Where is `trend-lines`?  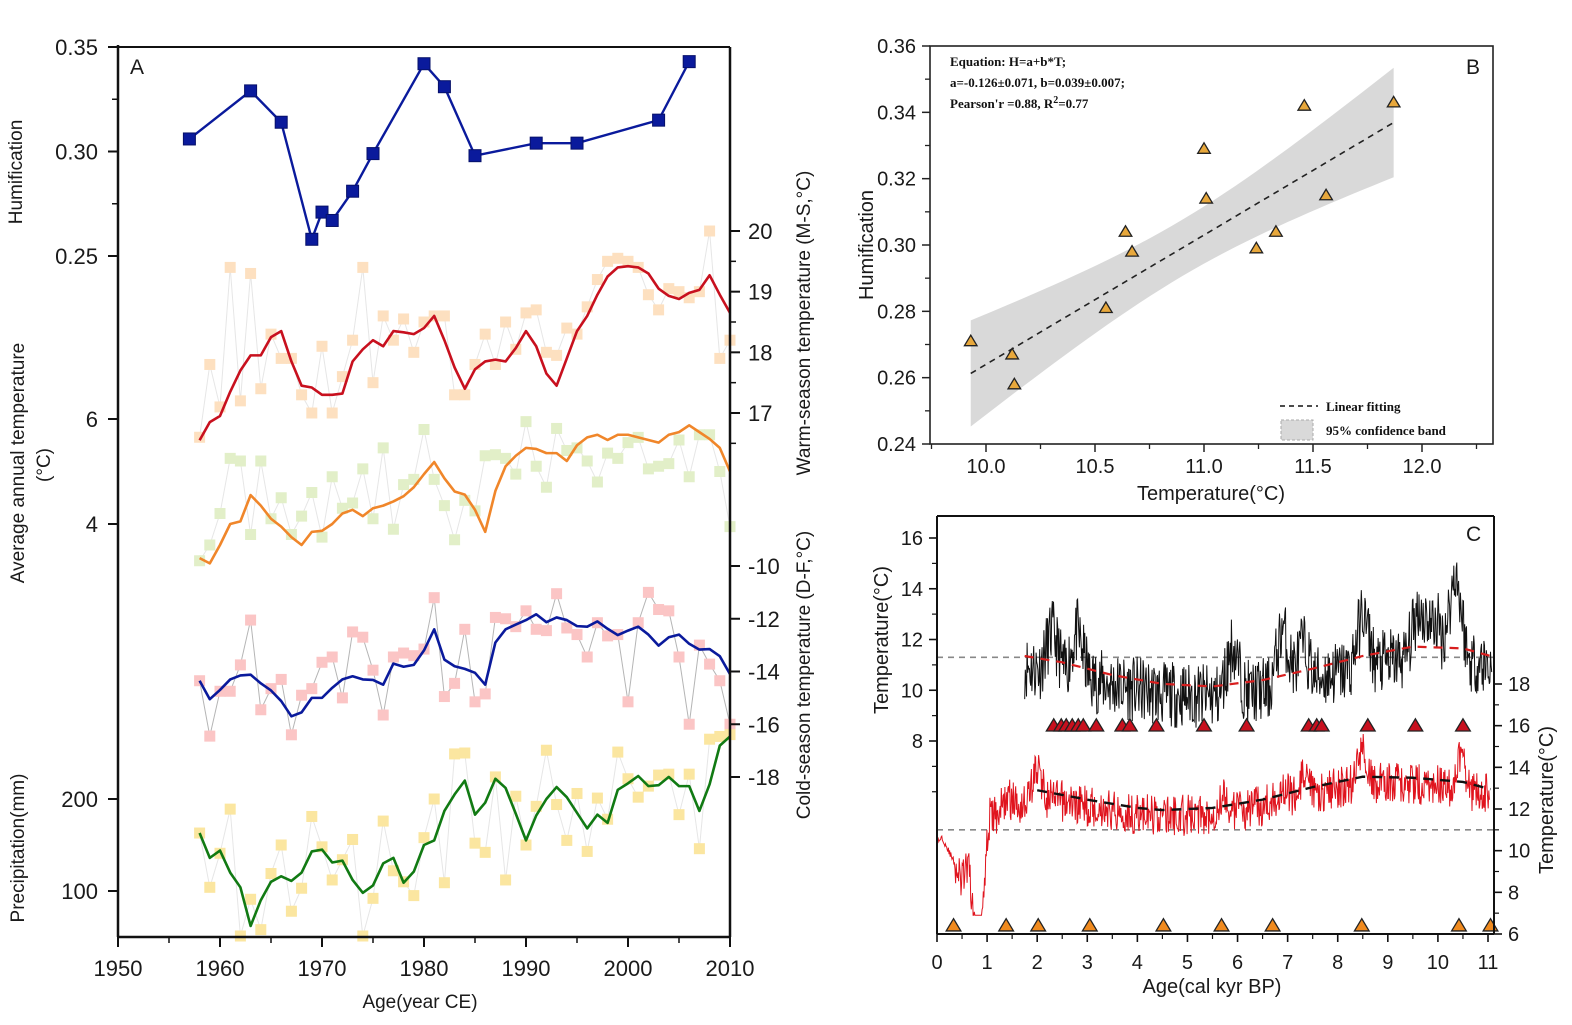
trend-lines is located at coordinates (1257, 728).